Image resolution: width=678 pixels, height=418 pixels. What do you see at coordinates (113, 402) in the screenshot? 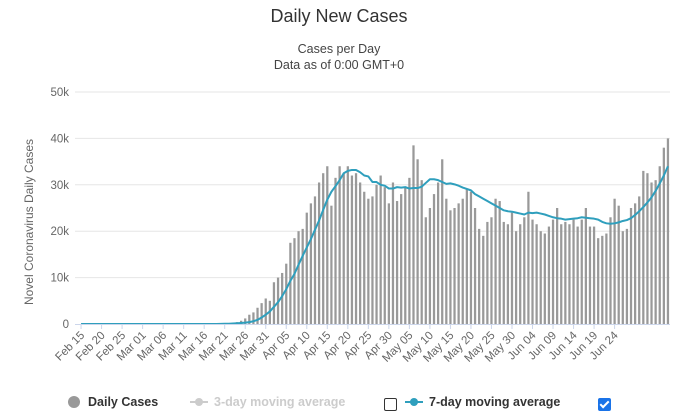
I see `legend-item-daily-cases: Daily Cases` at bounding box center [113, 402].